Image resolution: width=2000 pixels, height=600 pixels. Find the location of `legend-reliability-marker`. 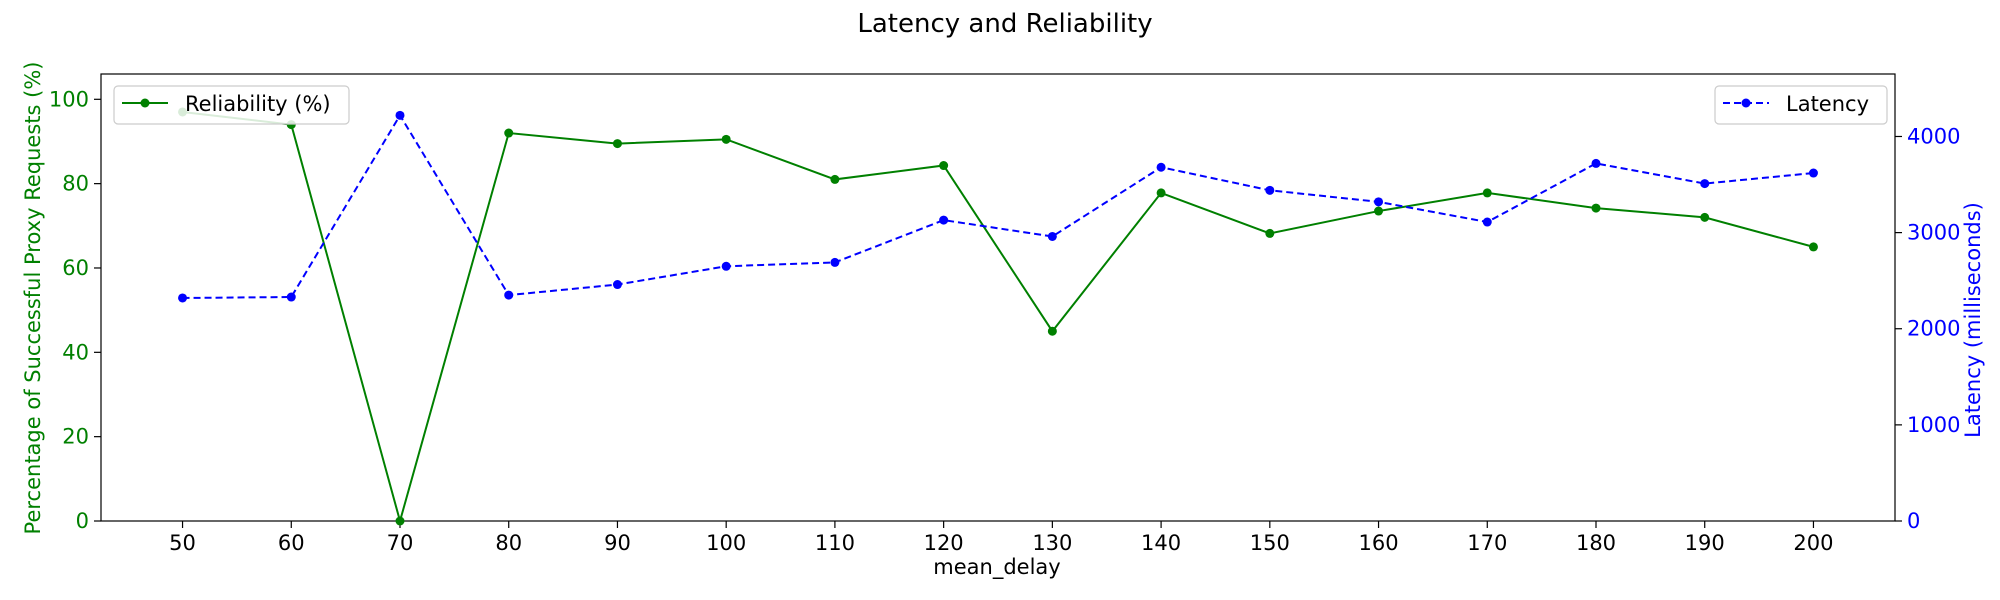

legend-reliability-marker is located at coordinates (145, 103).